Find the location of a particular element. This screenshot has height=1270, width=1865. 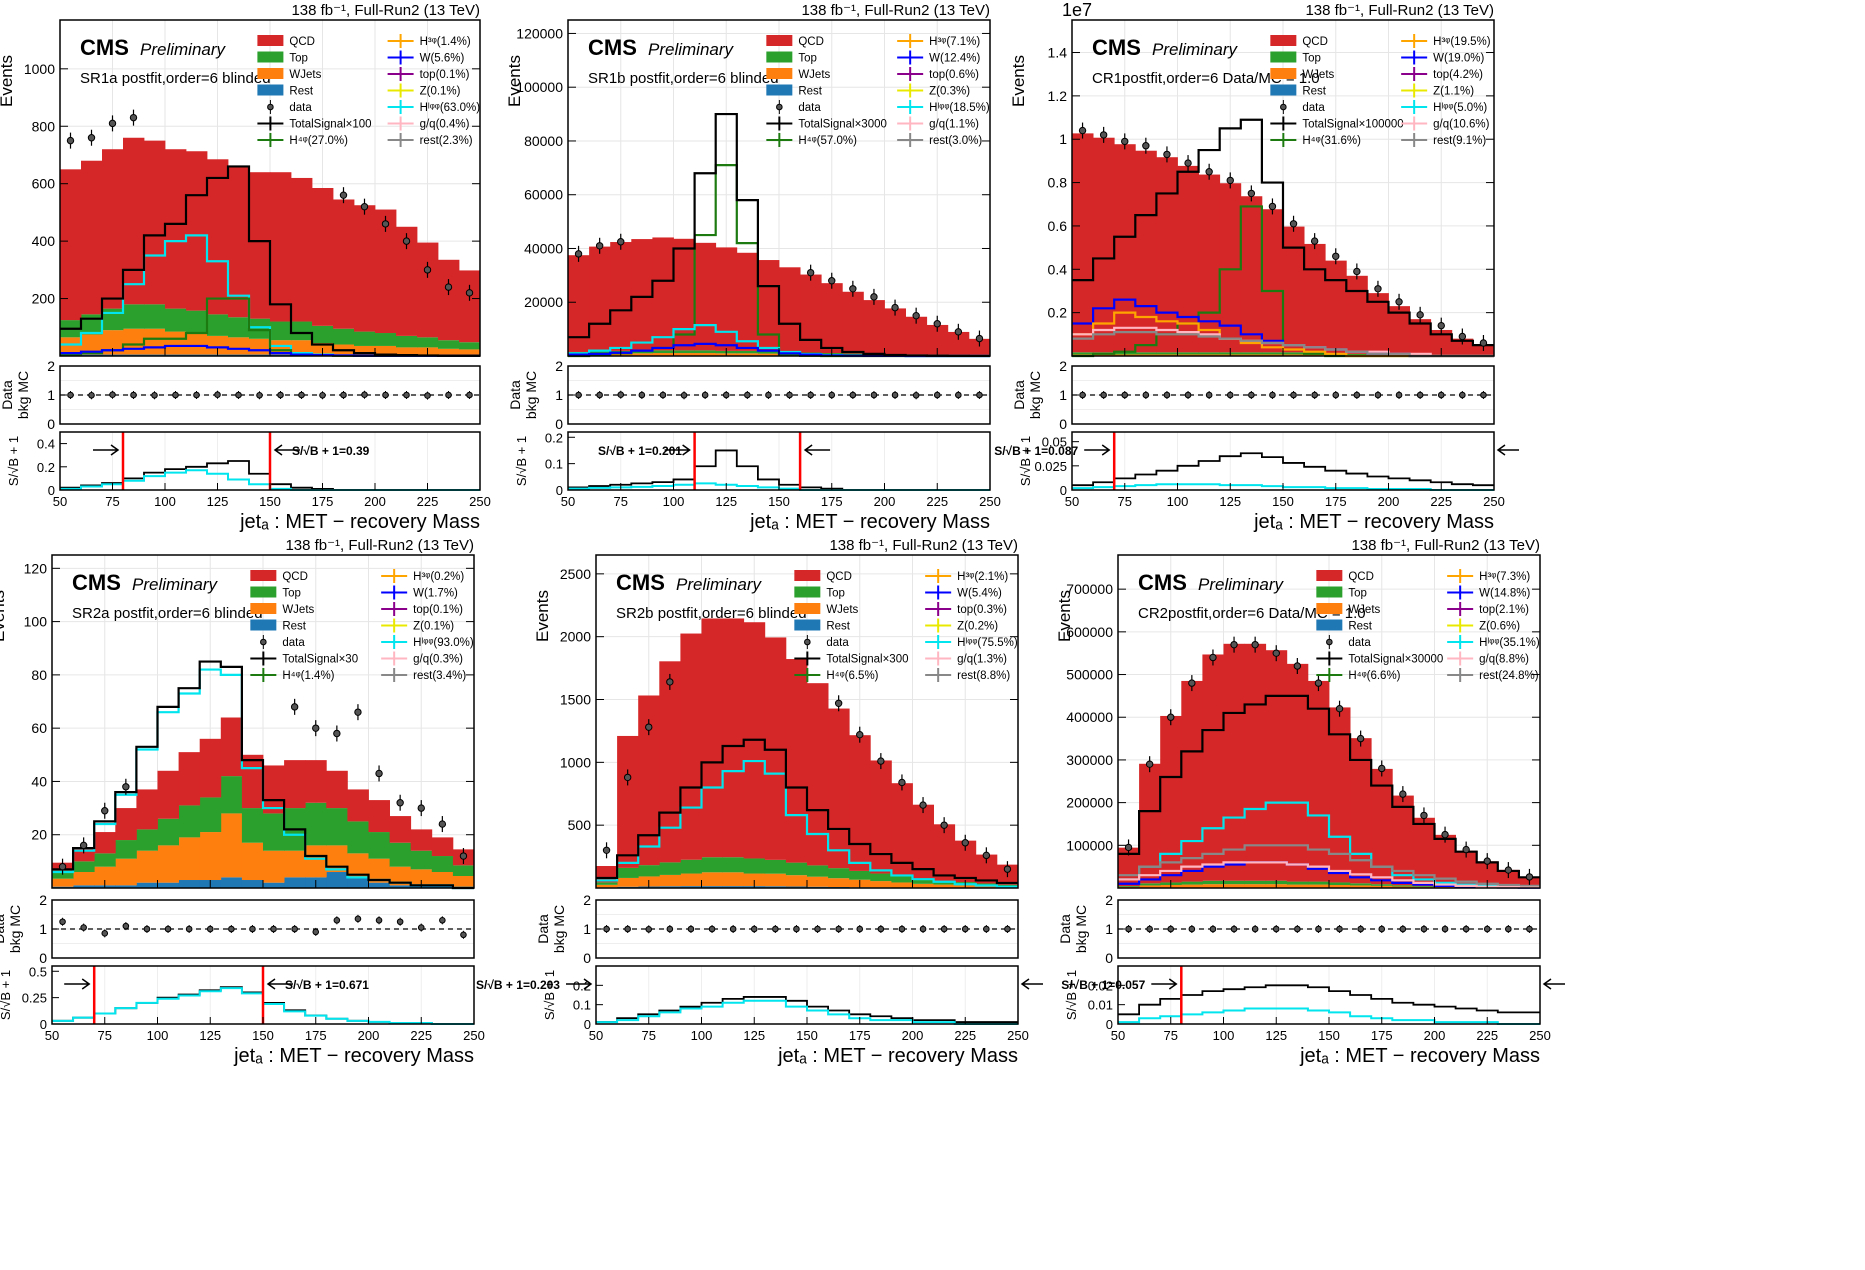

legend-swatch-wjets is located at coordinates (270, 73).